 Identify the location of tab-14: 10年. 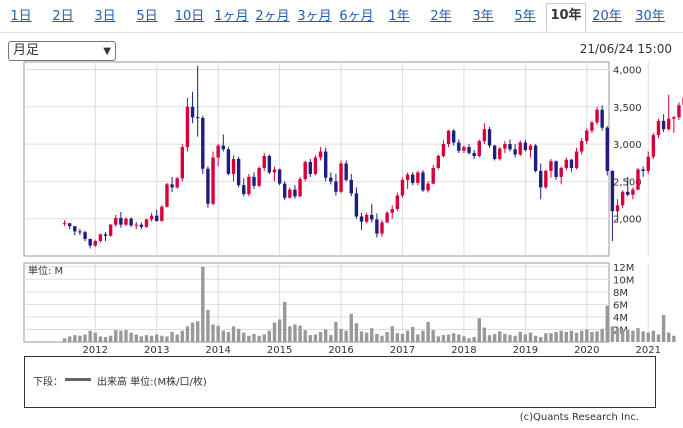
(566, 17).